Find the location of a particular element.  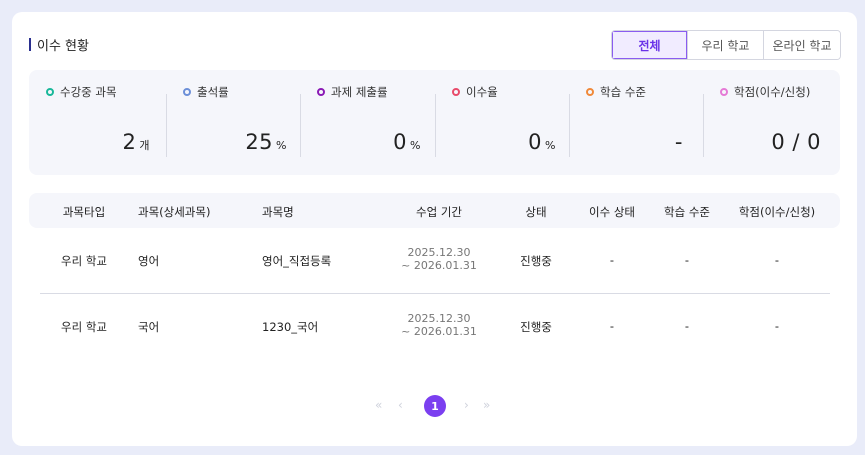

tab-online-school: 온라인 학교 is located at coordinates (801, 45).